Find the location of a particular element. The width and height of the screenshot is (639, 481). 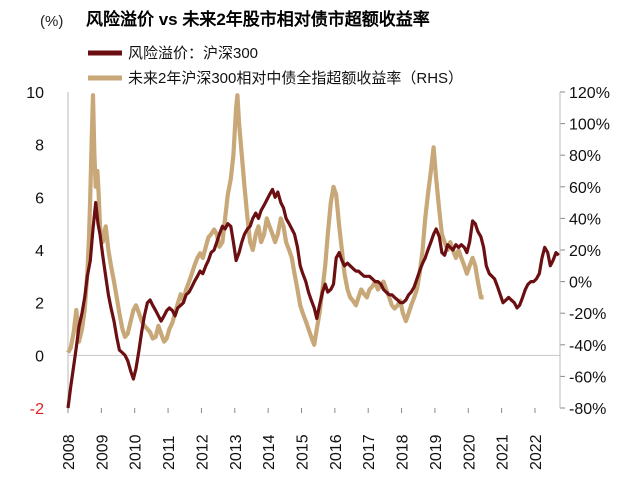

legend-label-excess-return: 未来2年沪深300相对中债全指超额收益率（RHS） is located at coordinates (295, 78).